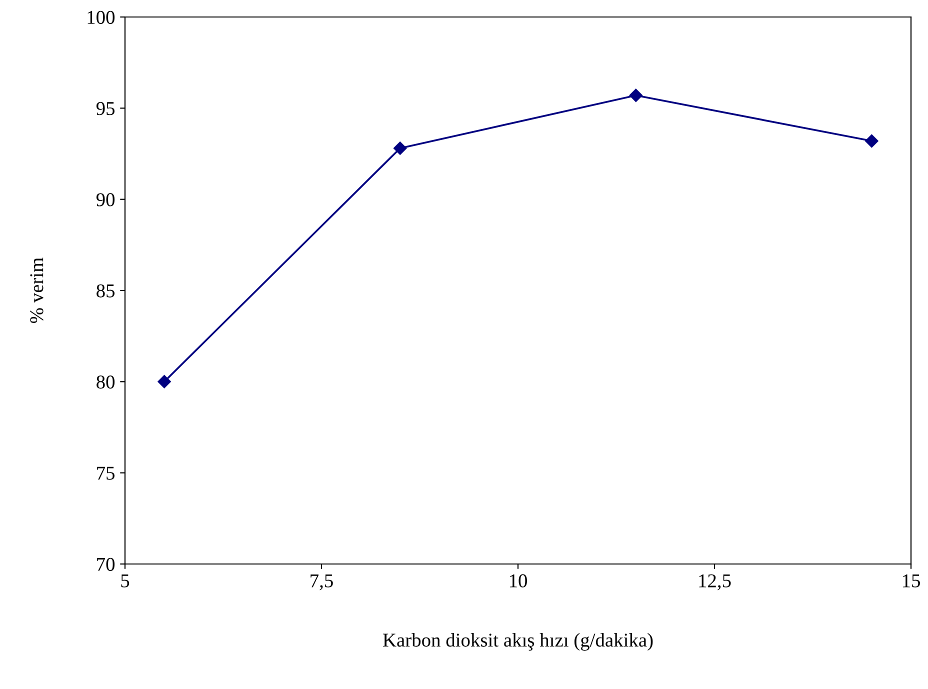 The width and height of the screenshot is (928, 689). I want to click on x-tick-label: 15, so click(911, 581).